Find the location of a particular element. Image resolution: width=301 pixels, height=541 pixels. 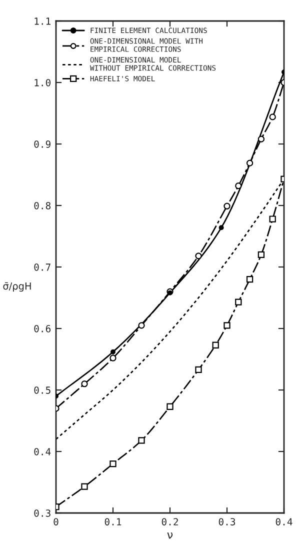

x-tick-label: 0.1 is located at coordinates (113, 522).